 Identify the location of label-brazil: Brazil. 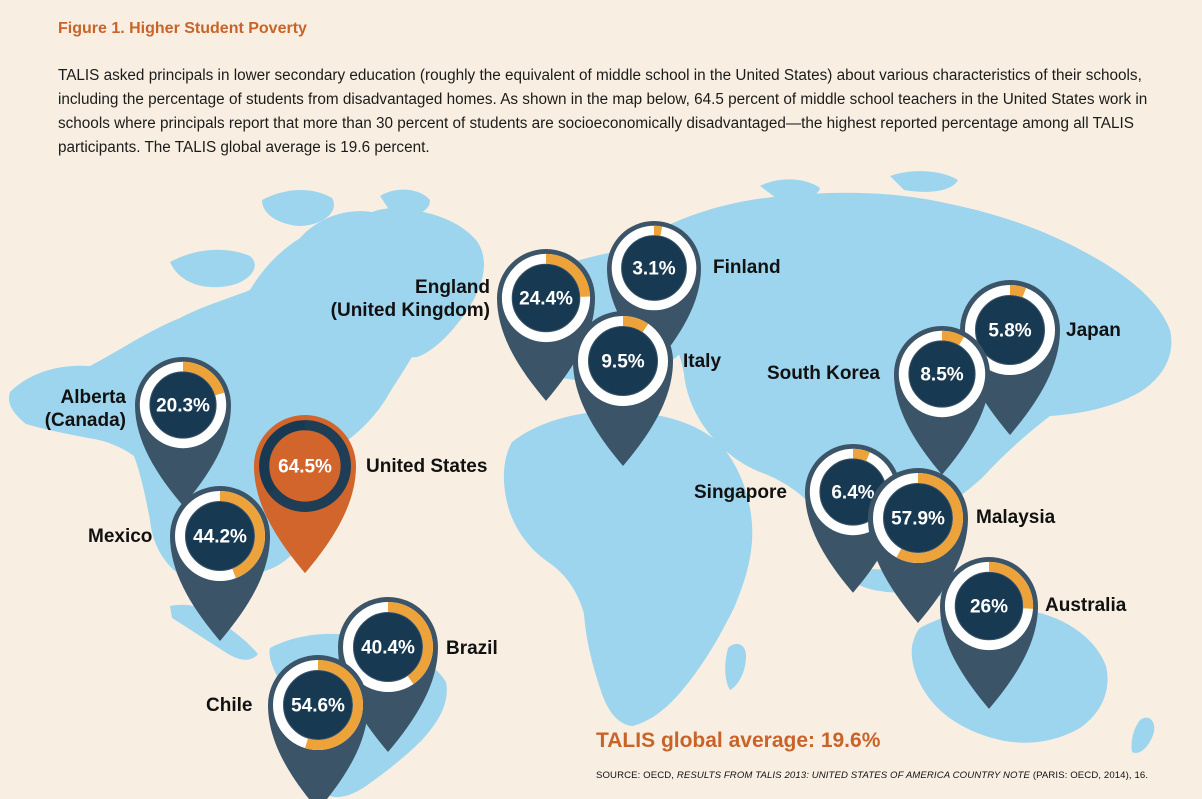
(472, 648).